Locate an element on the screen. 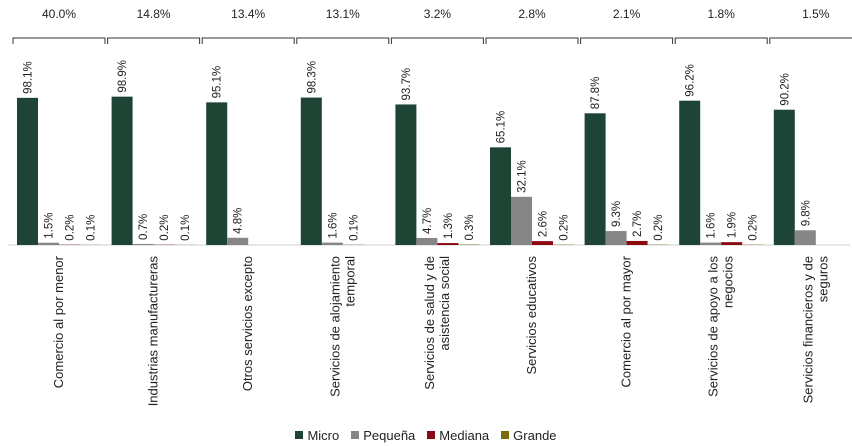  group-total-label: 2.1% is located at coordinates (627, 14).